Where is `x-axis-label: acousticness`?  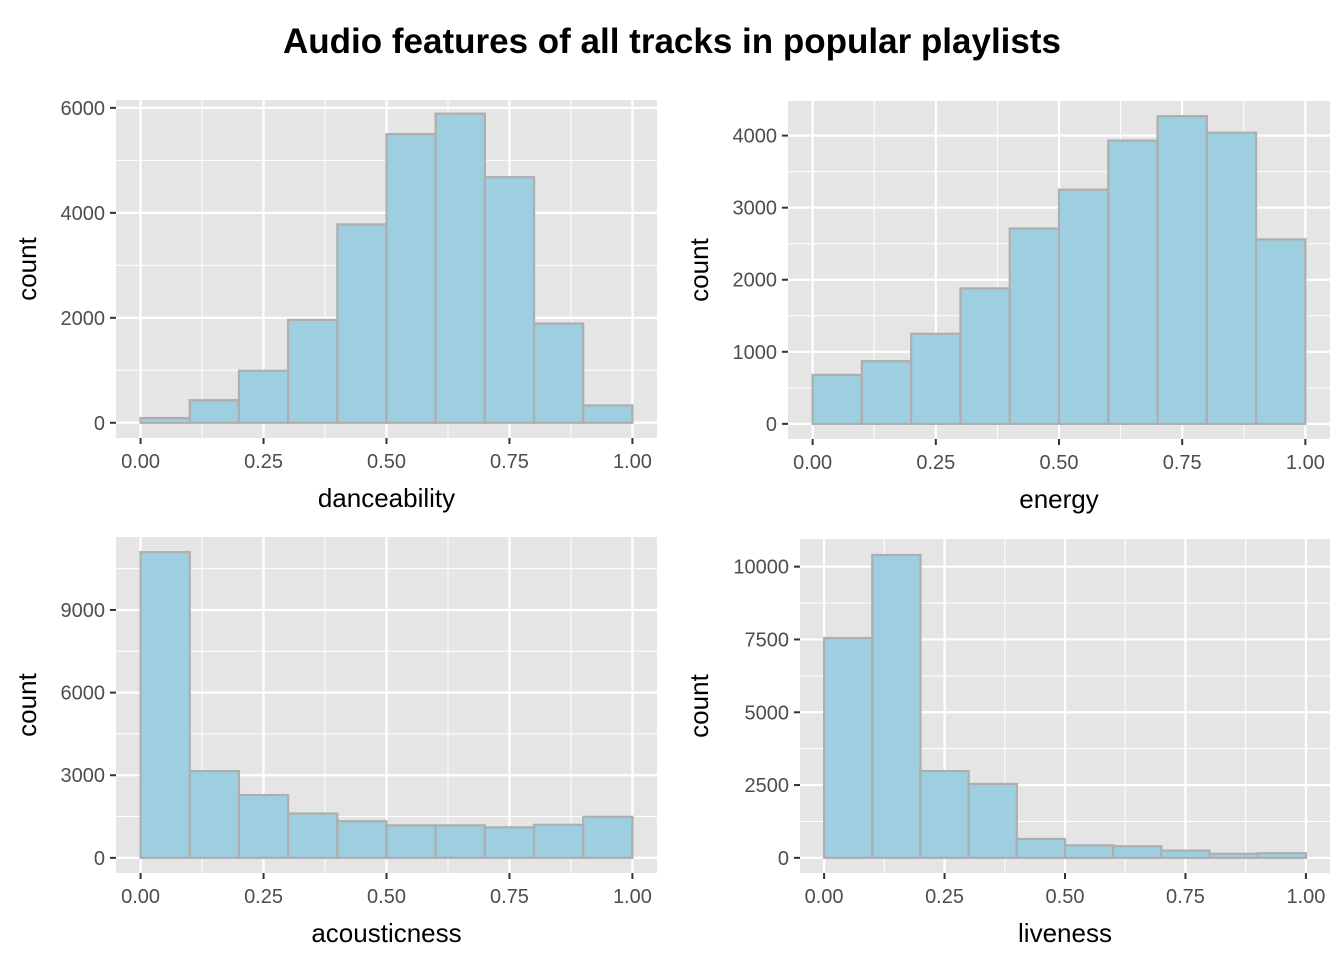
x-axis-label: acousticness is located at coordinates (386, 933).